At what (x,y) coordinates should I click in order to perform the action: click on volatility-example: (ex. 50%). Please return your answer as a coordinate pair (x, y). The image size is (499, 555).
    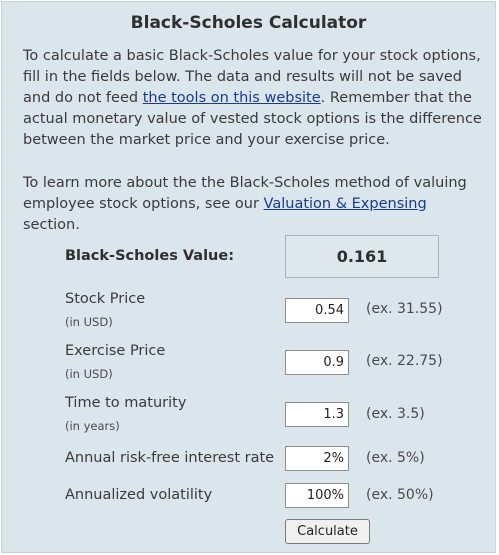
    Looking at the image, I should click on (400, 495).